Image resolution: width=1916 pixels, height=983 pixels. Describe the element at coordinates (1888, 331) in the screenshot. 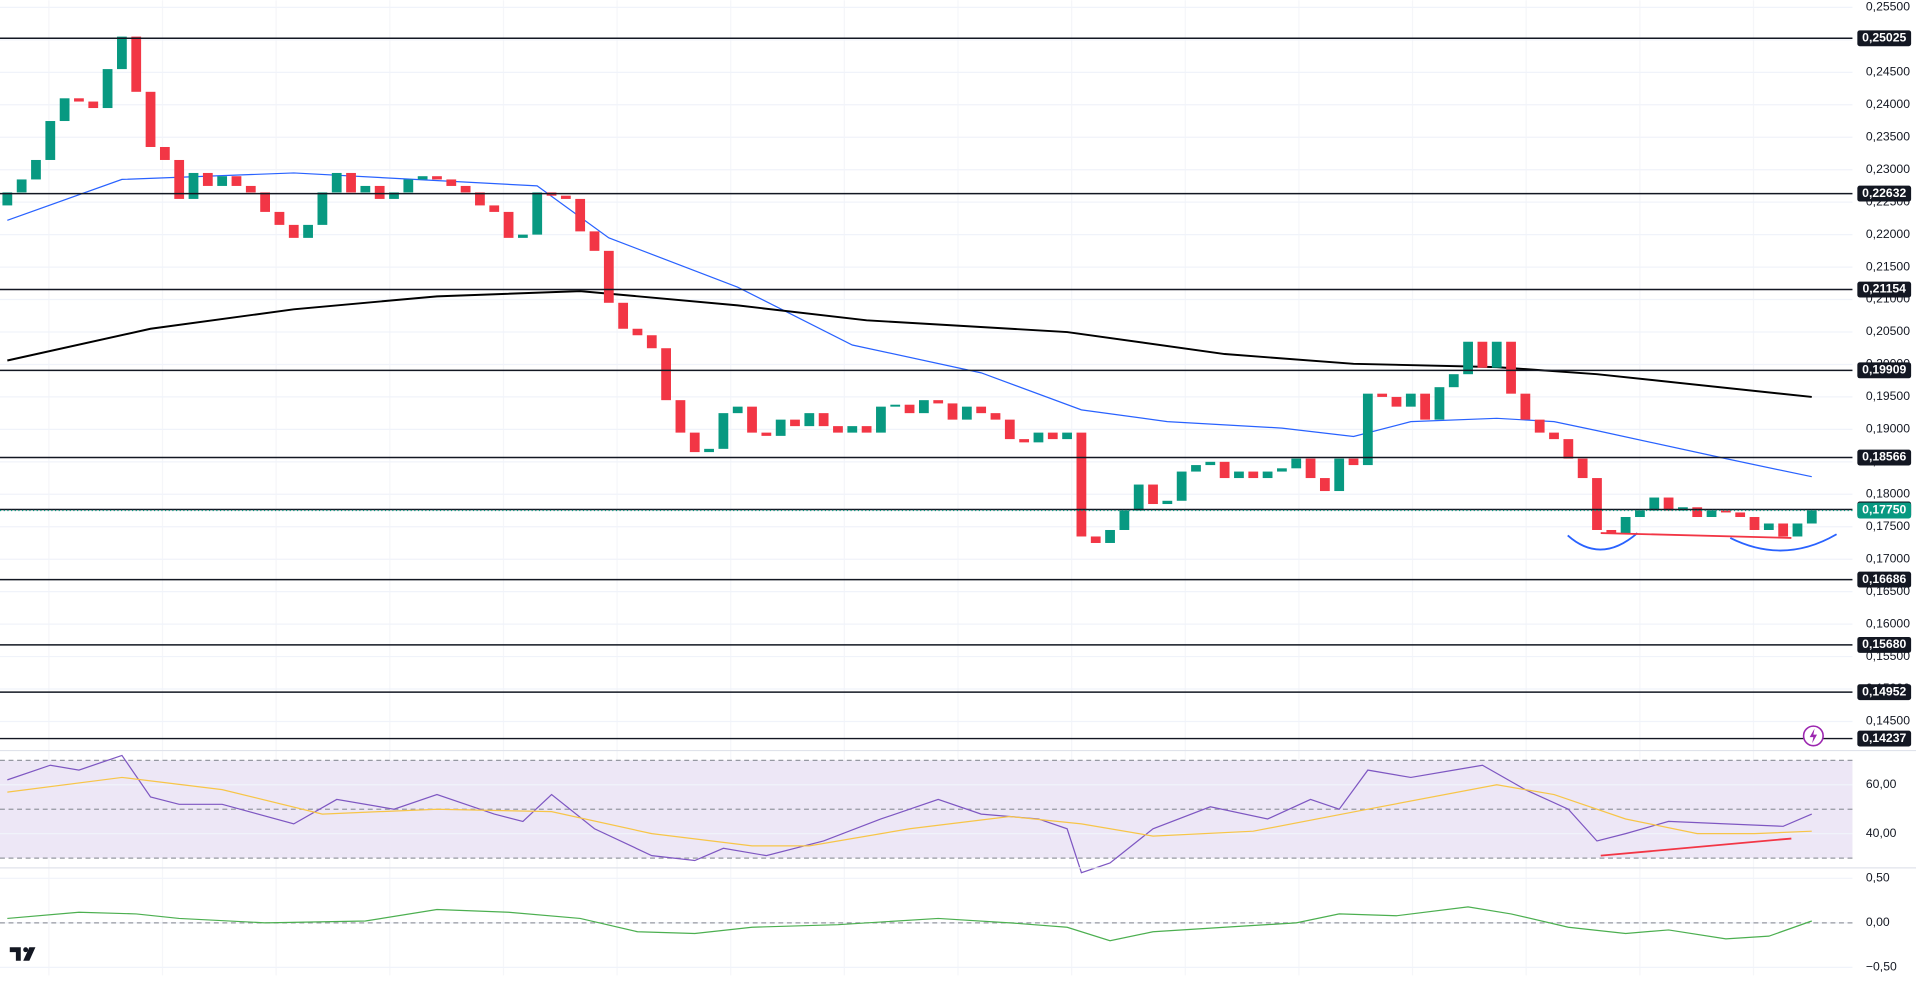

I see `y-tick-label: 0,20500` at that location.